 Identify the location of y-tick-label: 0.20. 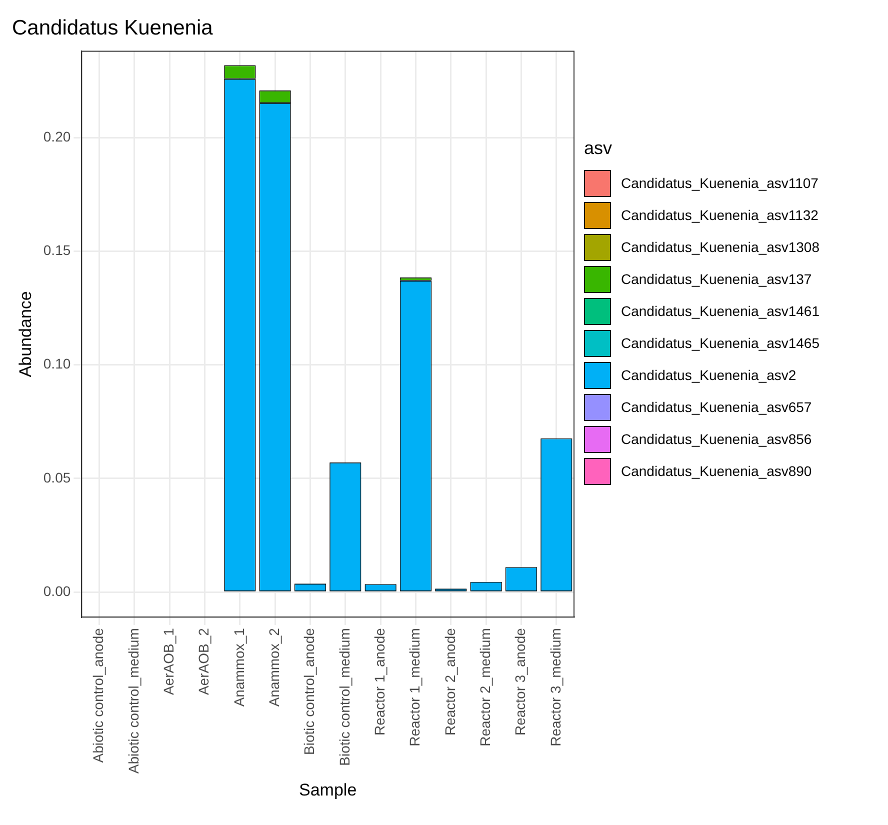
(57, 136).